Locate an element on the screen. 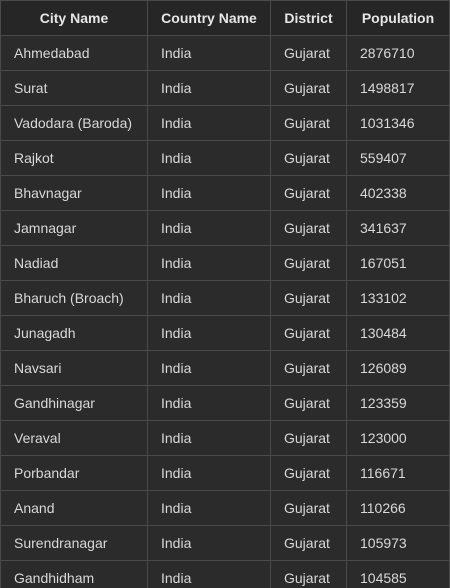 The image size is (450, 588). table-row: Bharuch (Broach) India Gujarat 133102 is located at coordinates (225, 298).